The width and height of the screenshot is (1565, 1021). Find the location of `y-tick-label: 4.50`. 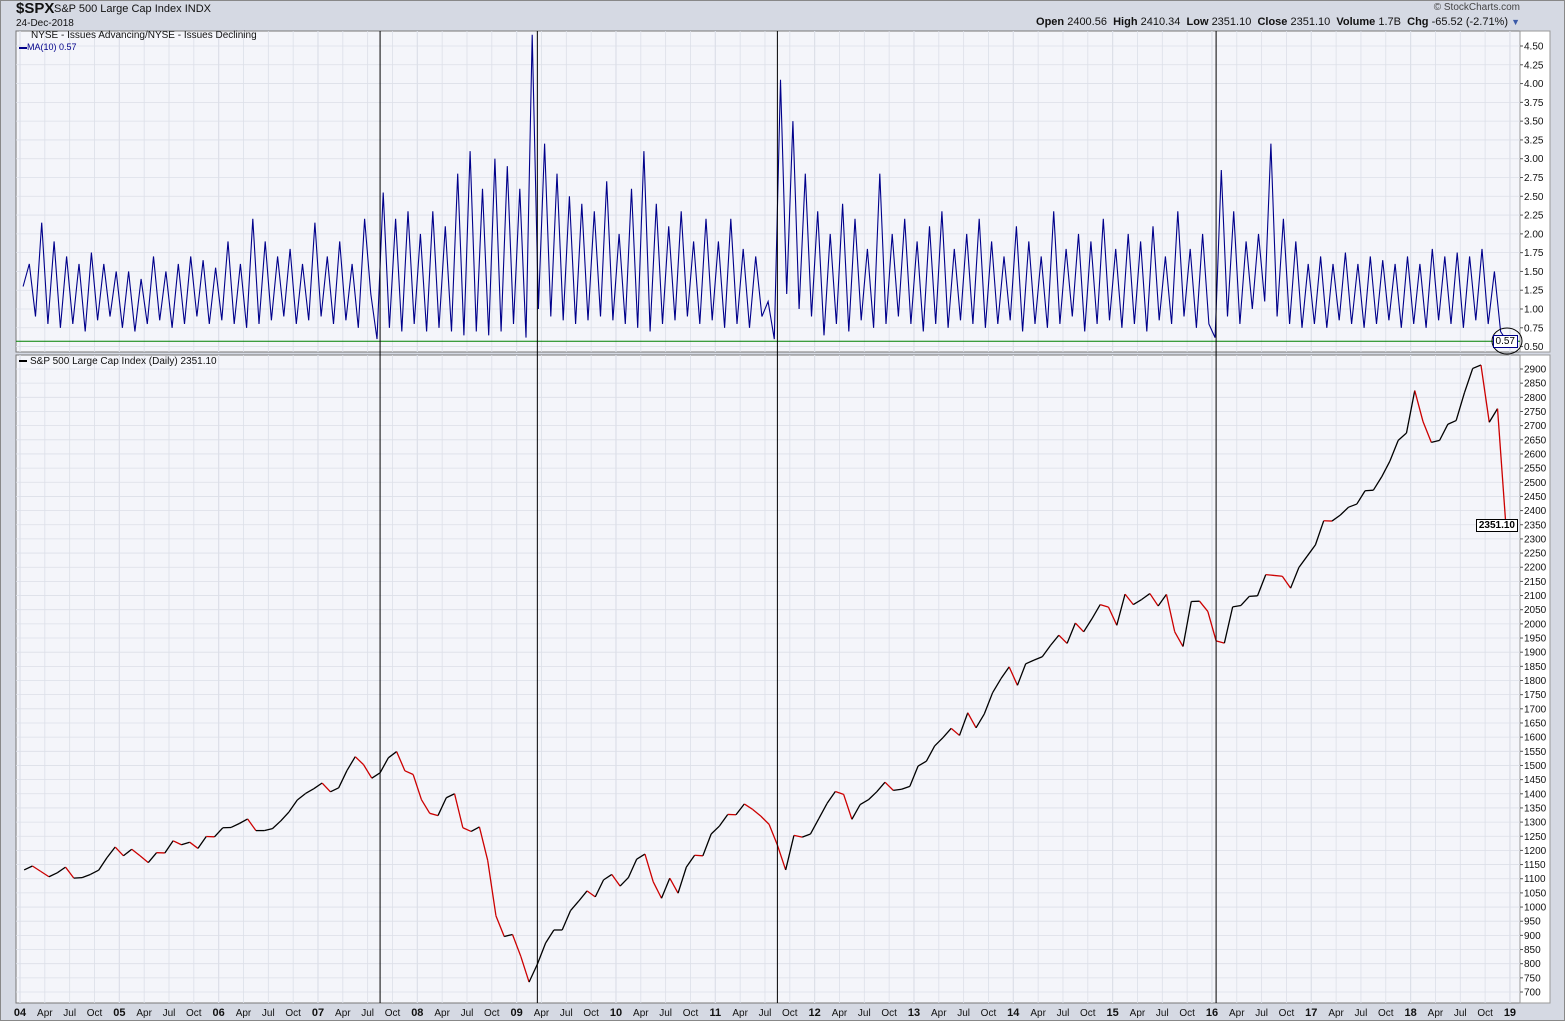

y-tick-label: 4.50 is located at coordinates (1534, 47).